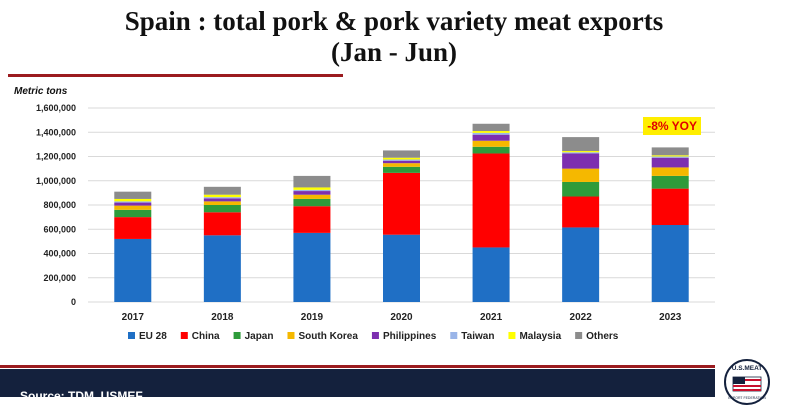  Describe the element at coordinates (153, 336) in the screenshot. I see `legend-label: EU 28` at that location.